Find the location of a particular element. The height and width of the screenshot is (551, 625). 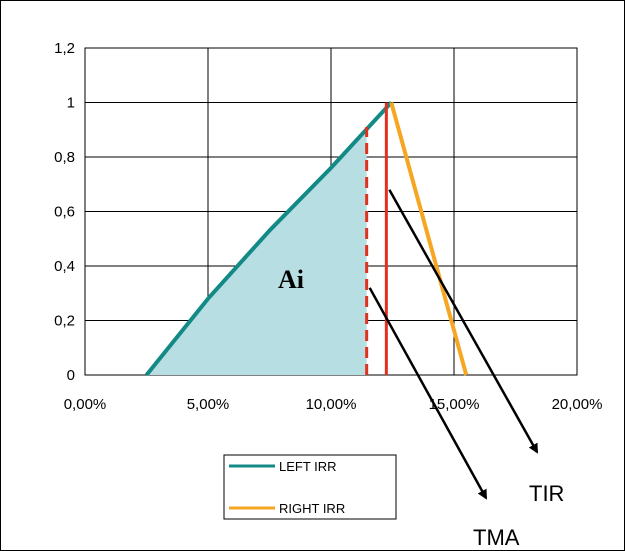

y-tick-label: 0,2 is located at coordinates (64, 321).